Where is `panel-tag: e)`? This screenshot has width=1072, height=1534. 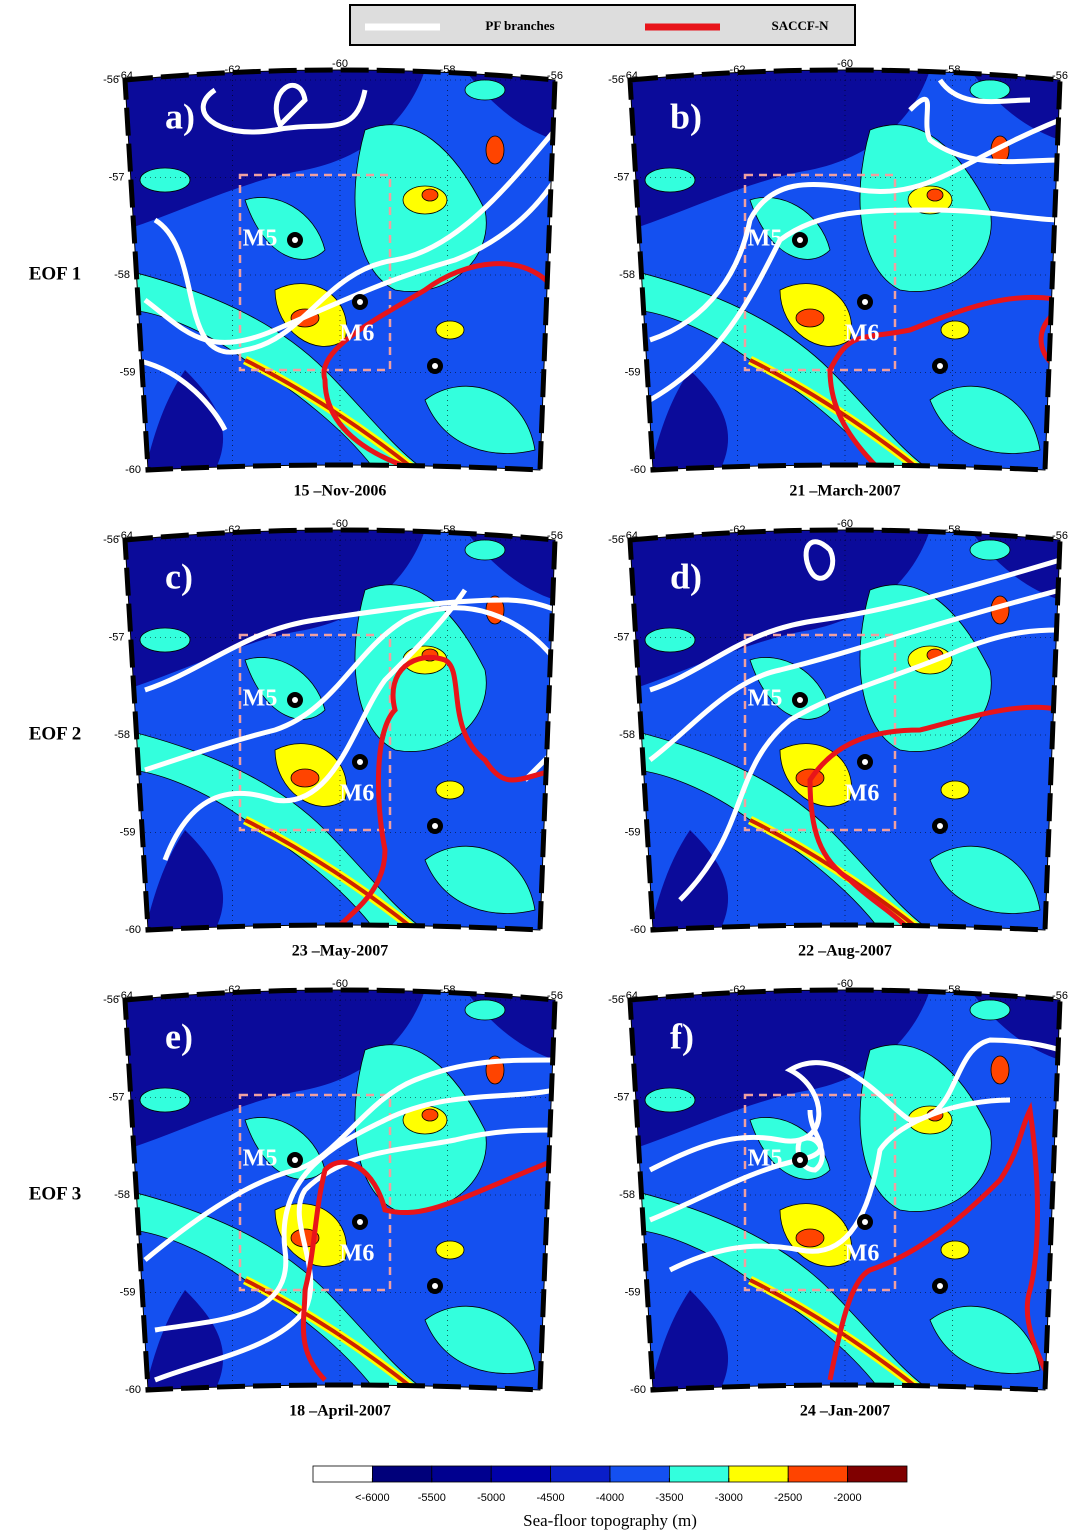 panel-tag: e) is located at coordinates (179, 1036).